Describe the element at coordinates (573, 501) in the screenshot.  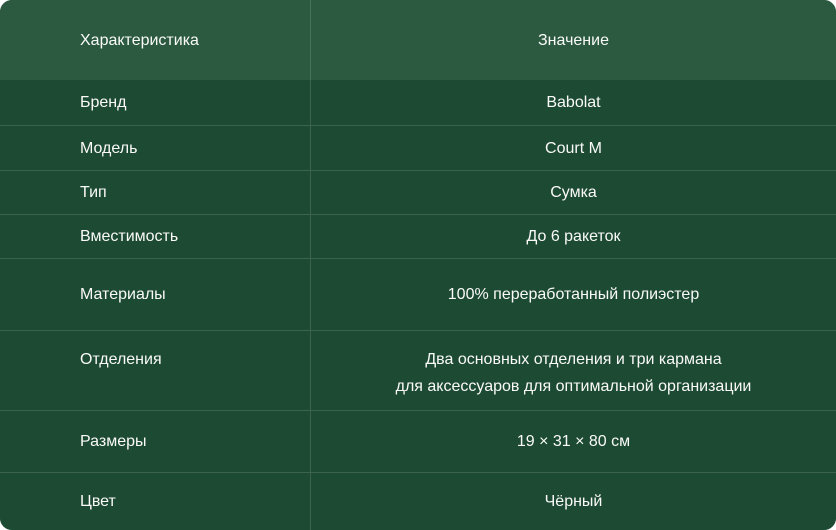
I see `row-value: Чёрный` at that location.